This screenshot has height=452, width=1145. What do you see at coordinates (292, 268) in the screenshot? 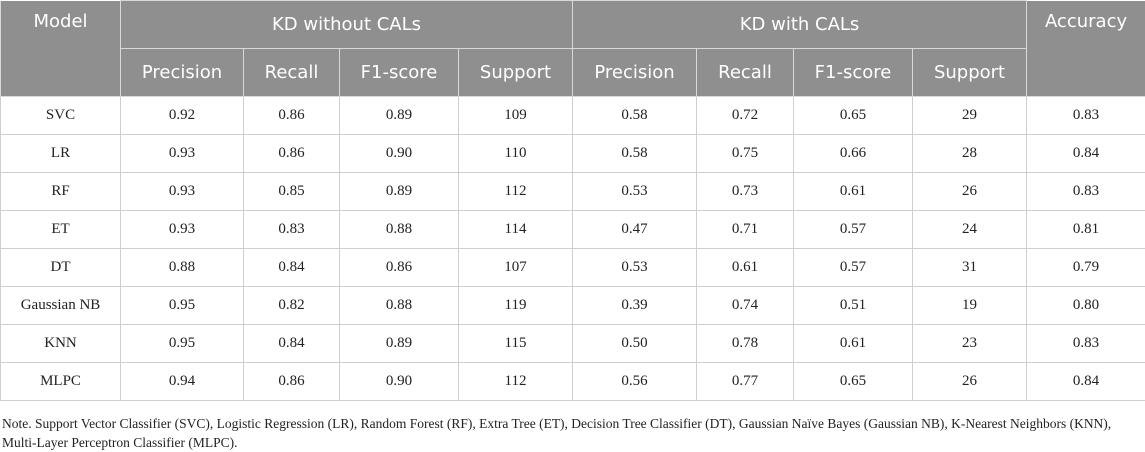
I see `recall-cell: 0.84` at bounding box center [292, 268].